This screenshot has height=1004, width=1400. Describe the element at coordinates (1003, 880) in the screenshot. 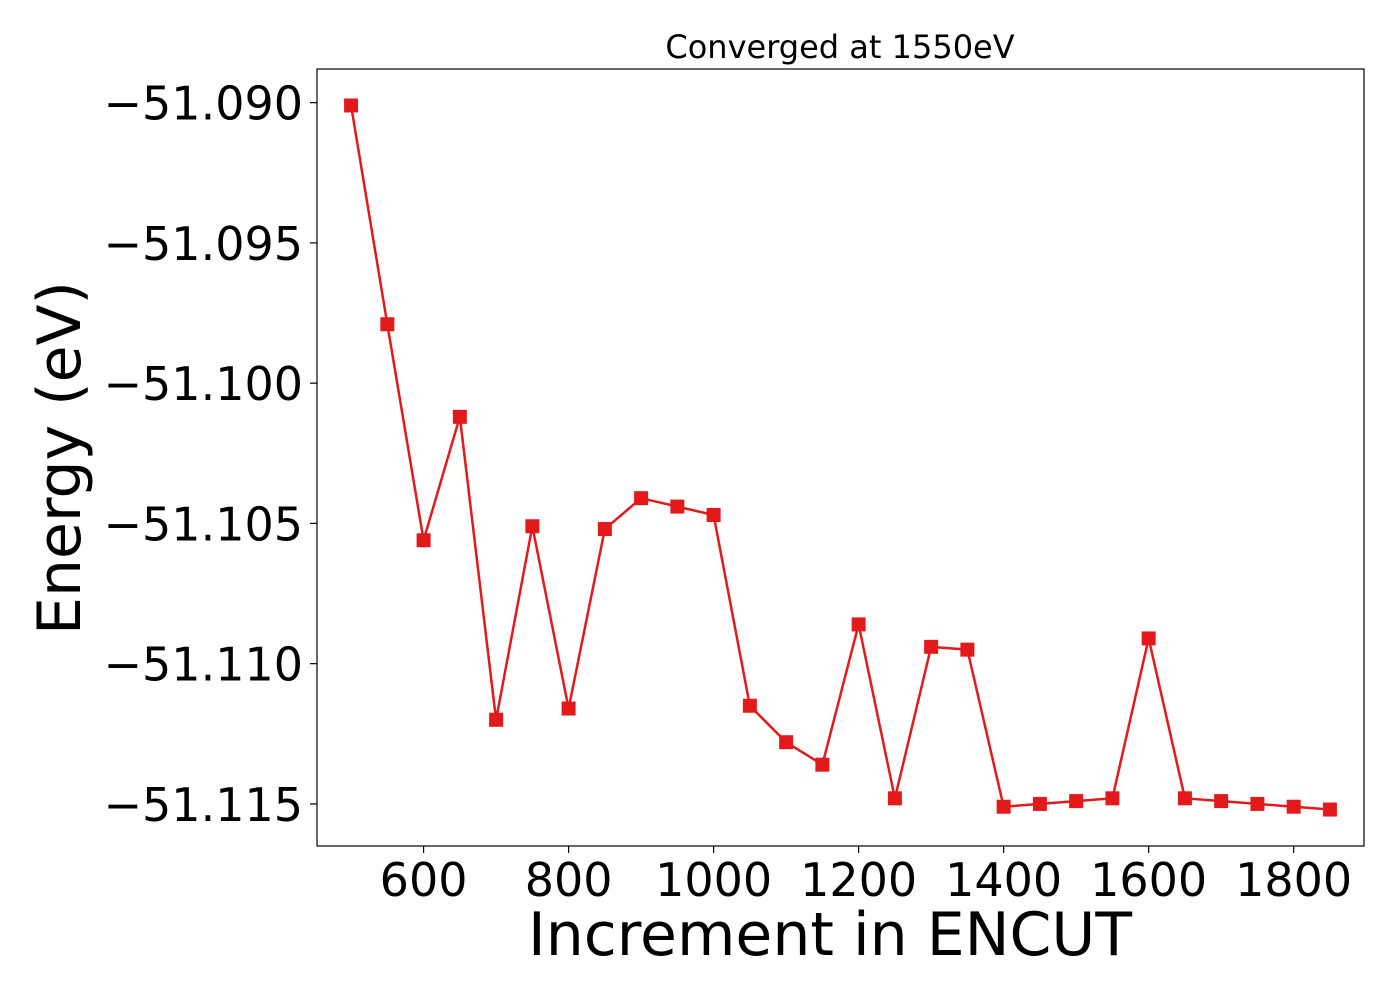

I see `x-tick-label: 1400` at that location.